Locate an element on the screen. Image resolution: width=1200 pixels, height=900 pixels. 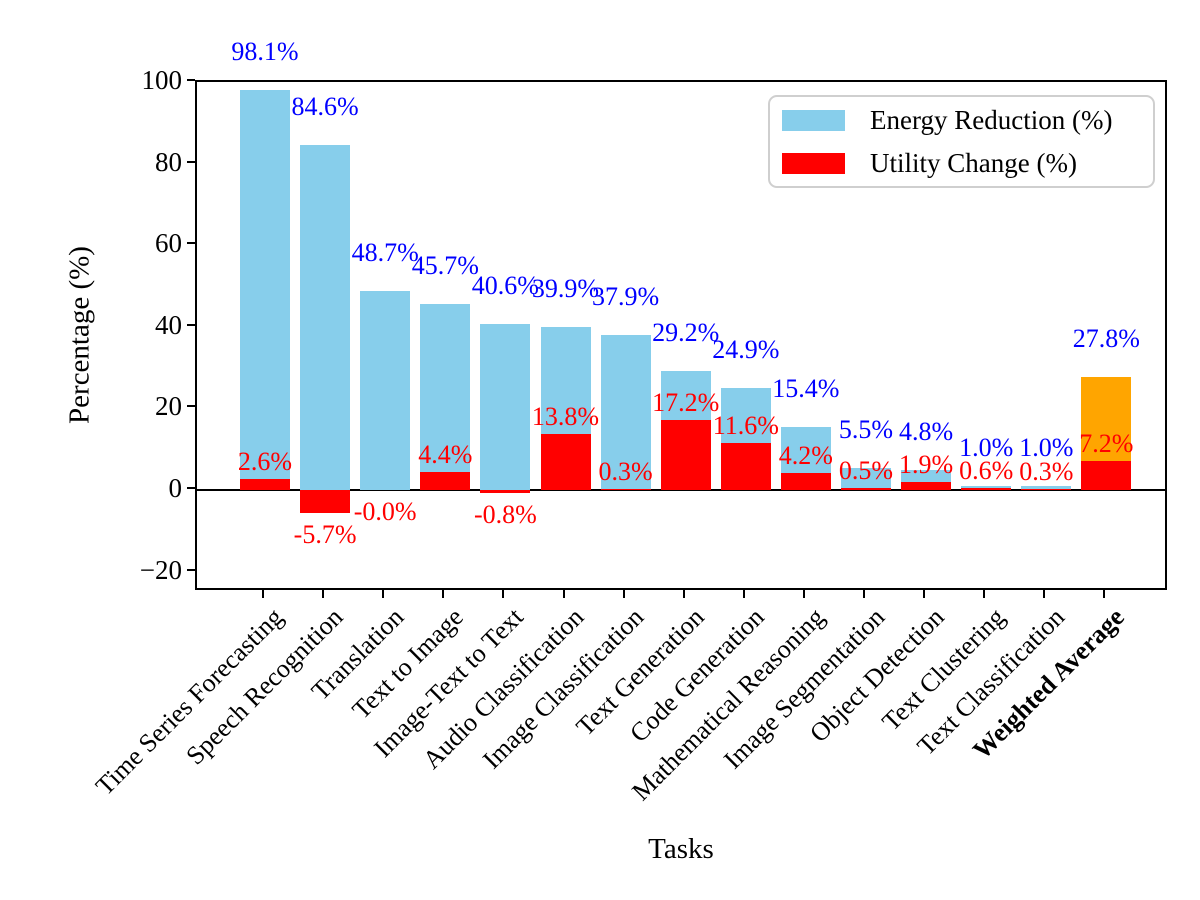
utility-value-label: 1.9% is located at coordinates (926, 465).